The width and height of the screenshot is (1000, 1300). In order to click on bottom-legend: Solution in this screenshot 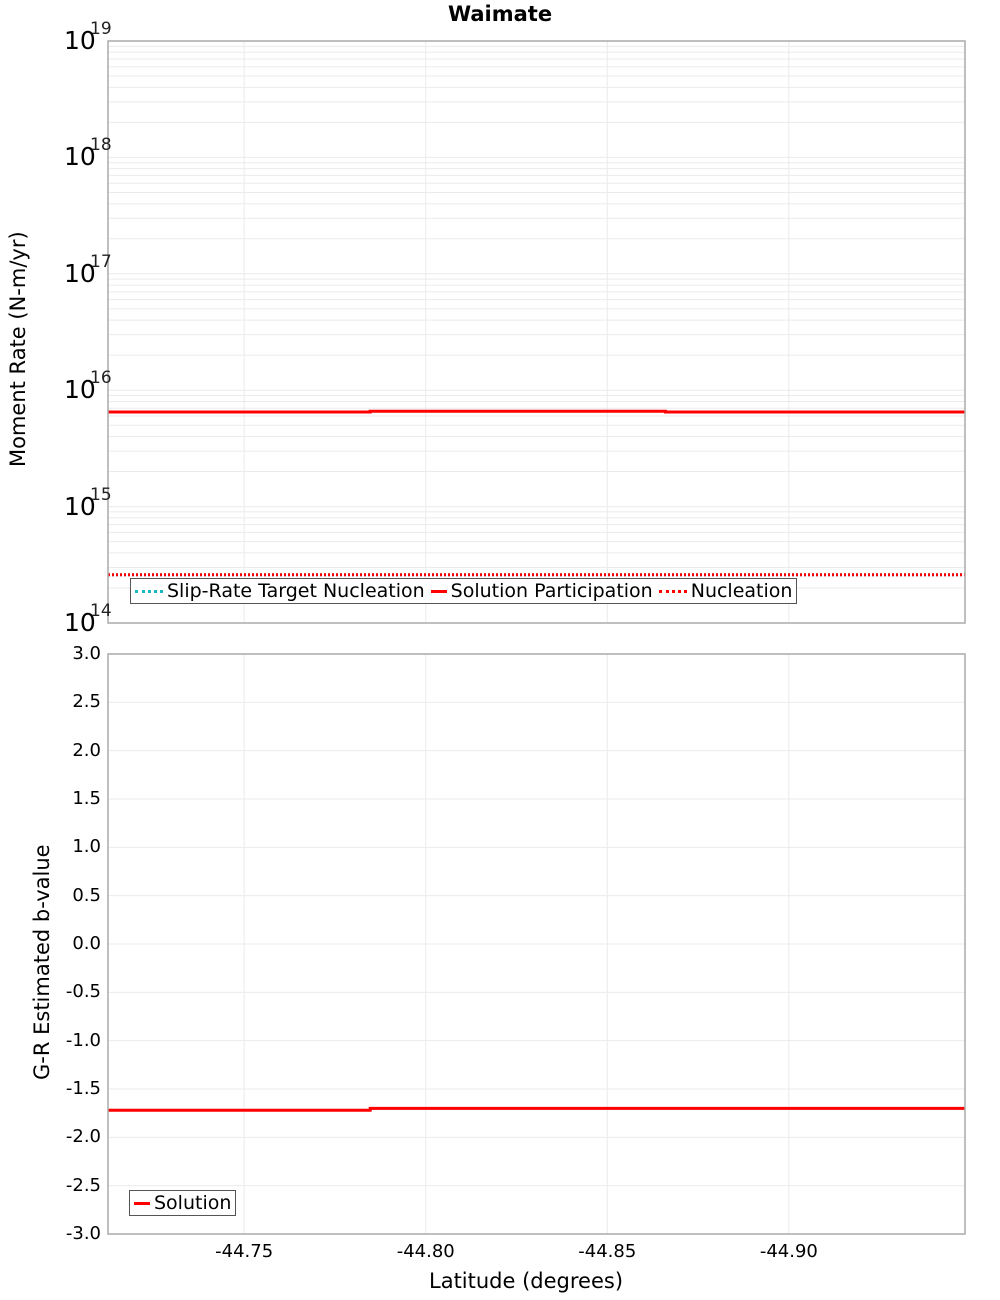, I will do `click(183, 1203)`.